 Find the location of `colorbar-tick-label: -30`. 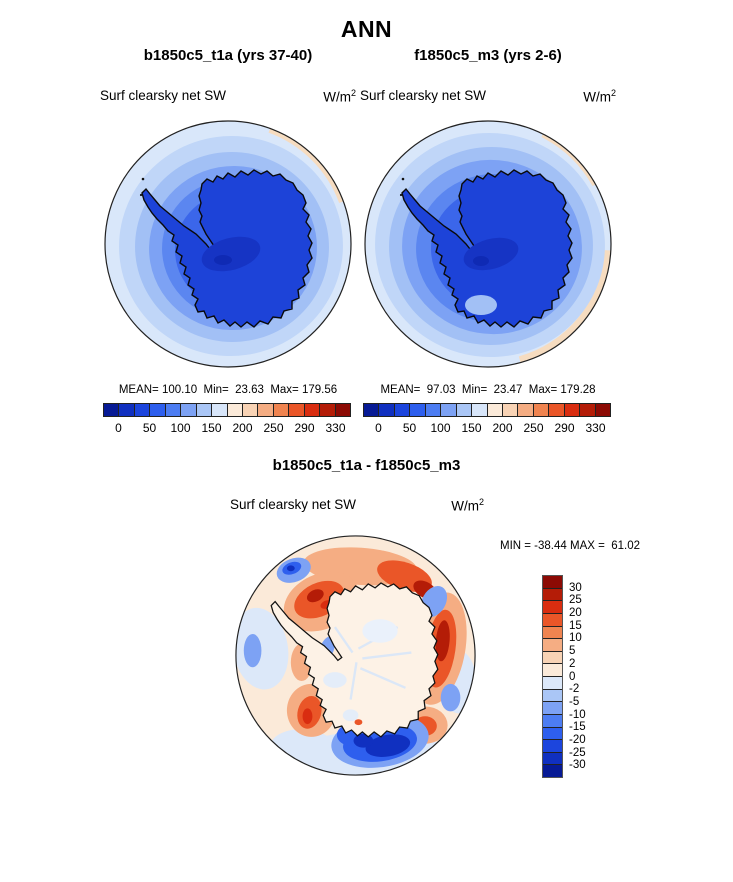

colorbar-tick-label: -30 is located at coordinates (577, 765).